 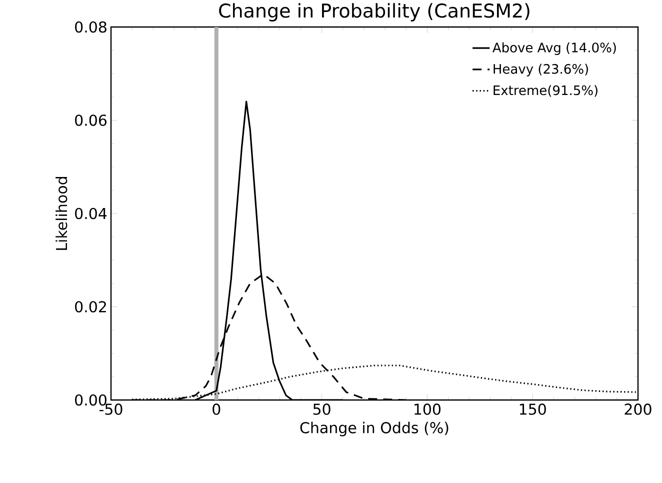 What do you see at coordinates (533, 409) in the screenshot?
I see `x-tick-label: 150` at bounding box center [533, 409].